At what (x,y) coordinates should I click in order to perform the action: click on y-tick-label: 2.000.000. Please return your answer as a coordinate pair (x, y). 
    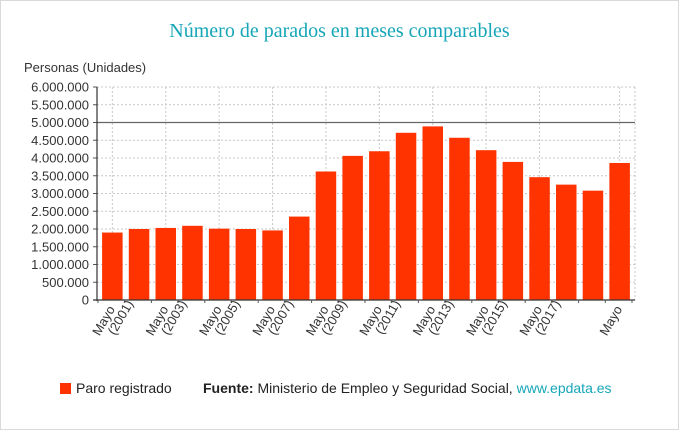
    Looking at the image, I should click on (60, 229).